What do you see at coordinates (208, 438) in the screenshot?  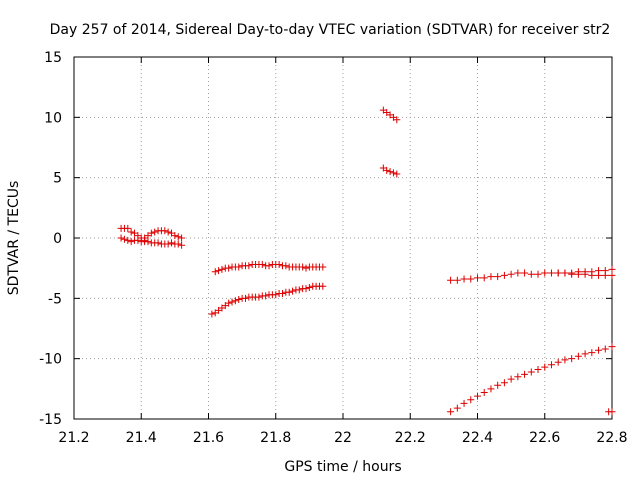 I see `x-tick-label: 21.6` at bounding box center [208, 438].